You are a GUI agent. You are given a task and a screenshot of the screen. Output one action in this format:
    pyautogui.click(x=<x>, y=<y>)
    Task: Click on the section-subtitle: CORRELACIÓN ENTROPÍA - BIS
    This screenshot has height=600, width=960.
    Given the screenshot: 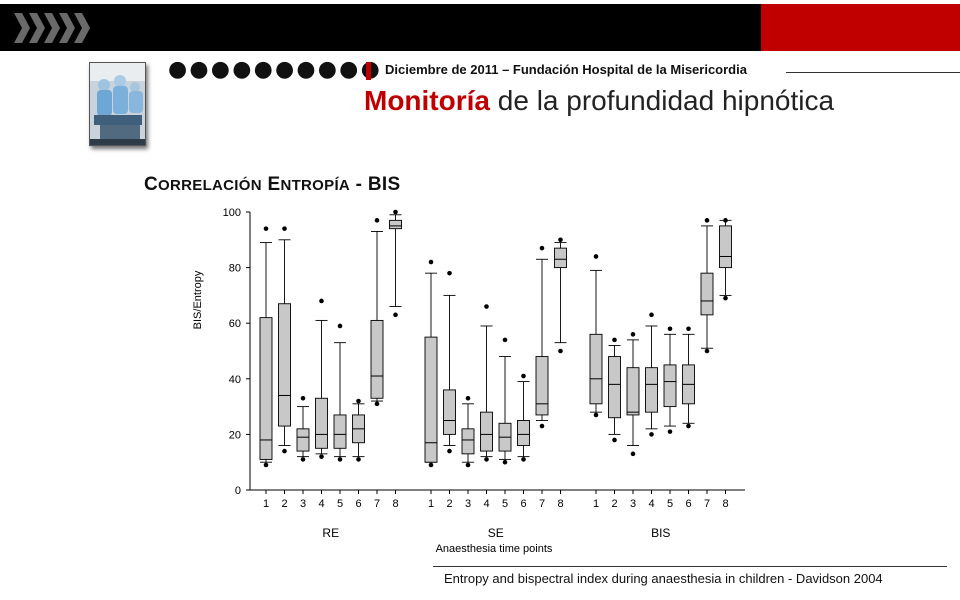 What is the action you would take?
    pyautogui.click(x=272, y=185)
    